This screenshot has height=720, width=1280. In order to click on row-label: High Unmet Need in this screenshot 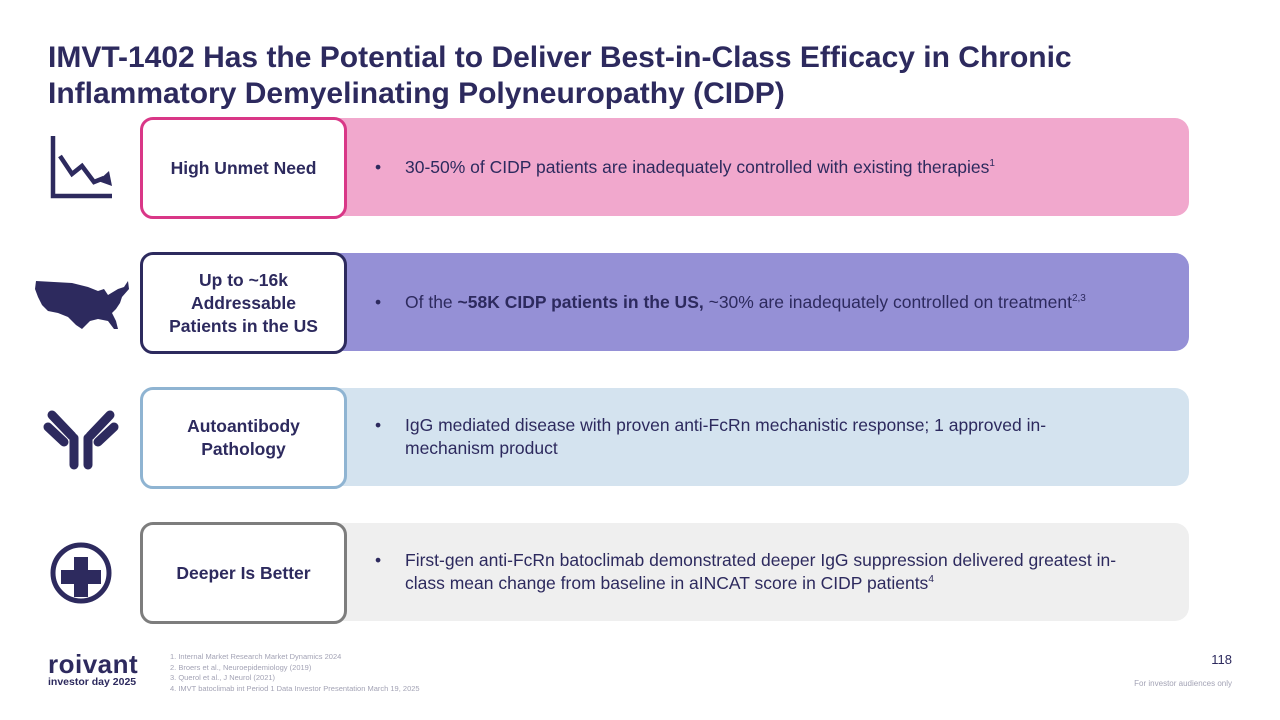, I will do `click(243, 168)`.